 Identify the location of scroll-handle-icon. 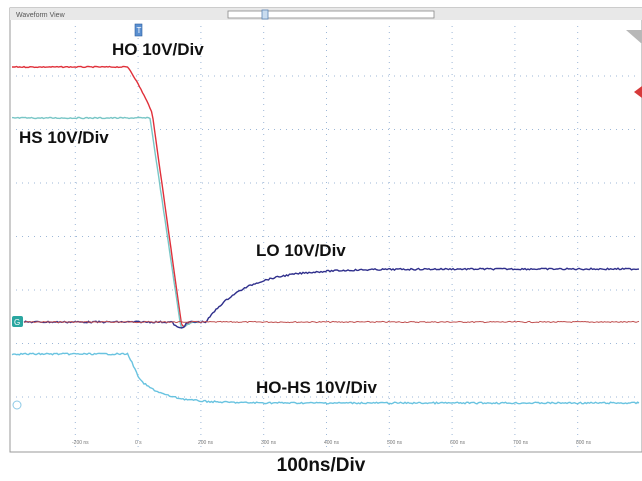
(265, 14).